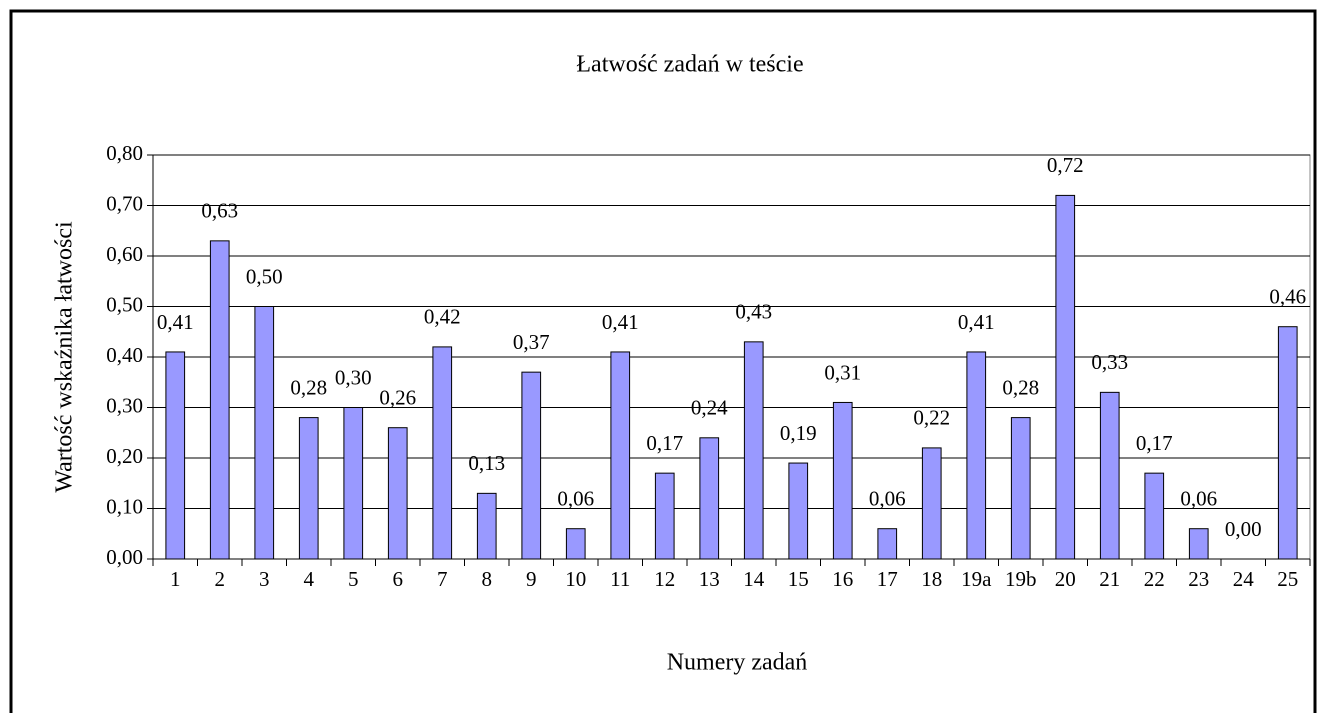 The height and width of the screenshot is (713, 1325). What do you see at coordinates (442, 317) in the screenshot?
I see `data-label: 0,42` at bounding box center [442, 317].